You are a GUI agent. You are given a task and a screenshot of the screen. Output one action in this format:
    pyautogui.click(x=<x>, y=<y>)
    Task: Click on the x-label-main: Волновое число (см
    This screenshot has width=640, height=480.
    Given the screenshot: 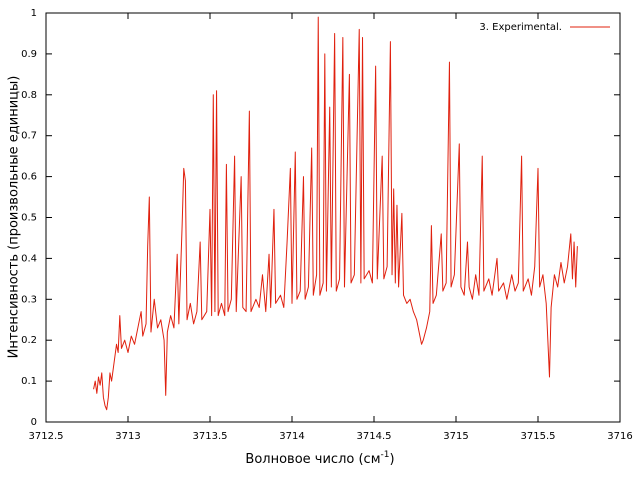 What is the action you would take?
    pyautogui.click(x=312, y=459)
    